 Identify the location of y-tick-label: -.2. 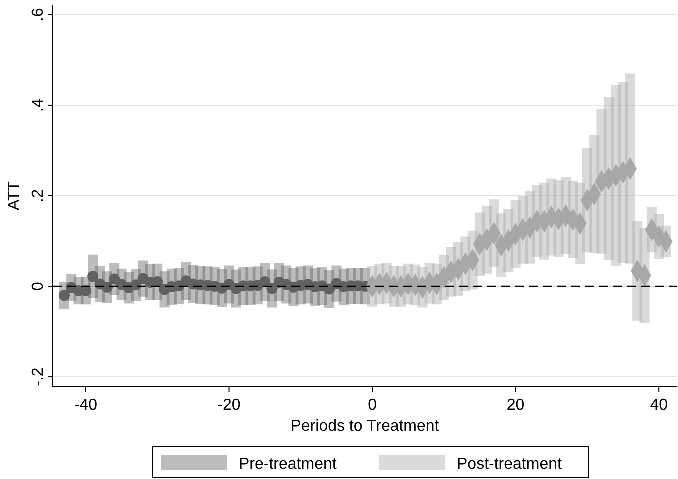
(38, 377).